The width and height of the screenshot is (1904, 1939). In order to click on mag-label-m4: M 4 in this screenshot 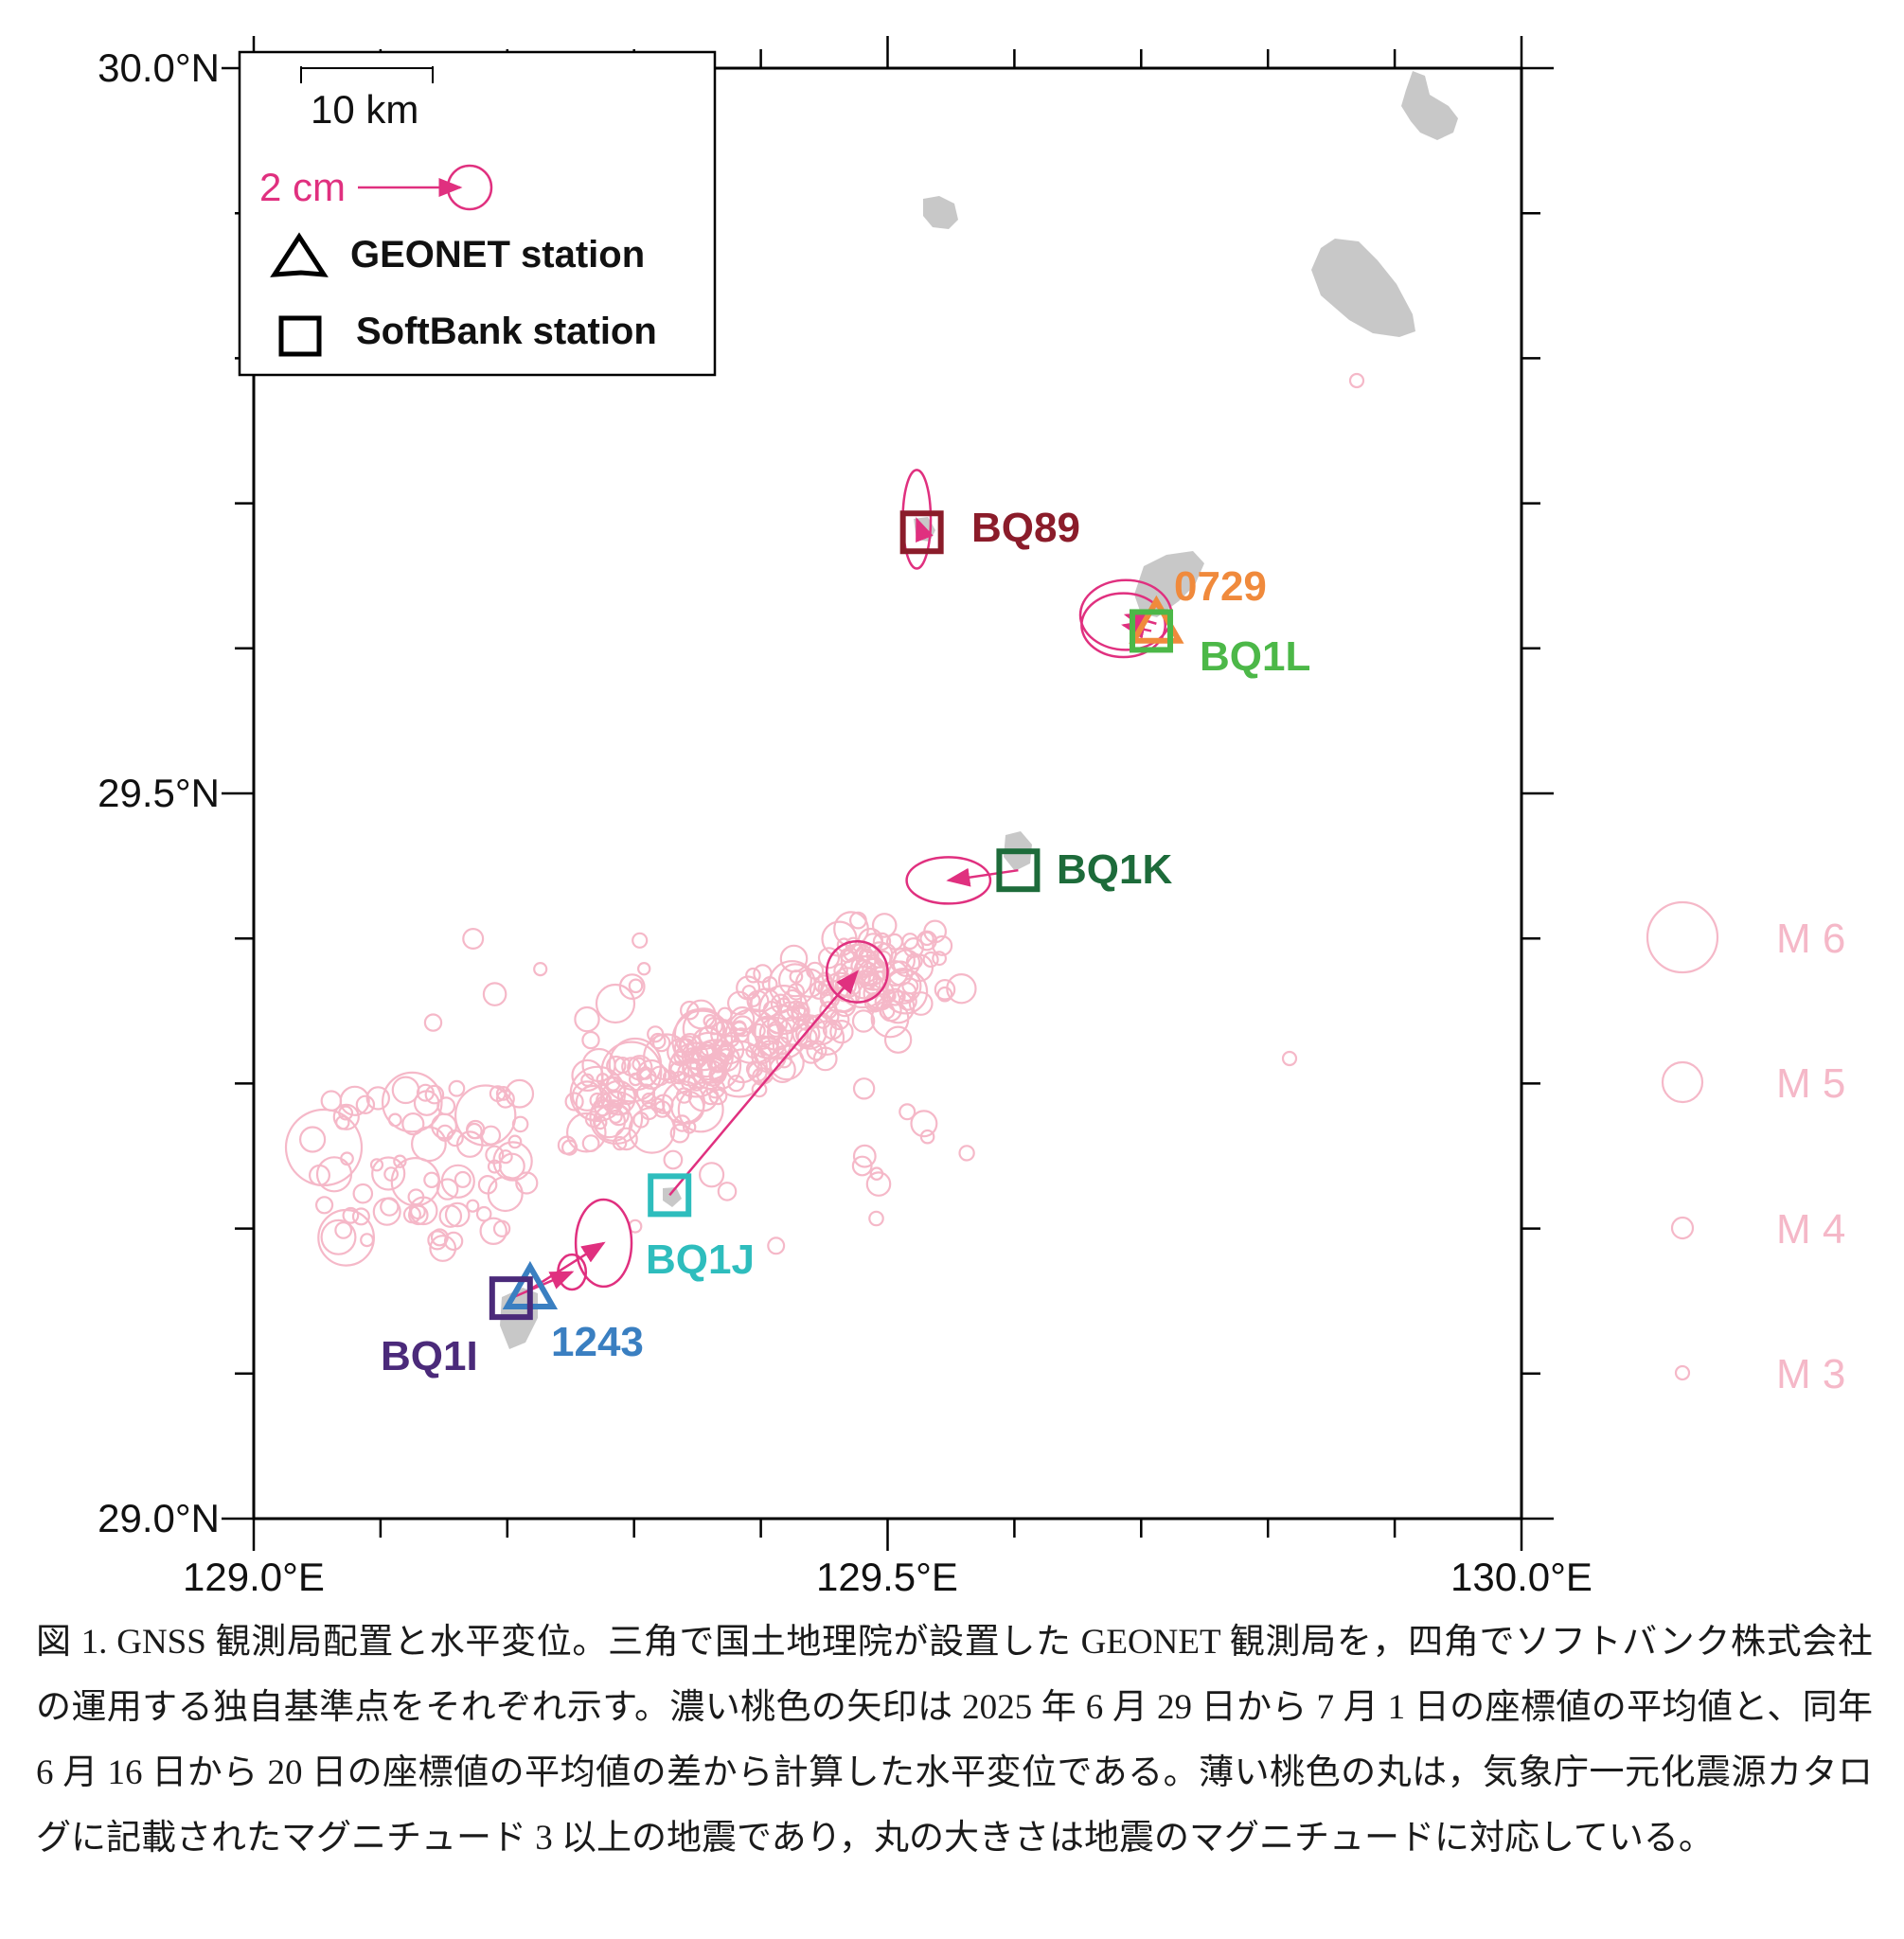, I will do `click(1810, 1229)`.